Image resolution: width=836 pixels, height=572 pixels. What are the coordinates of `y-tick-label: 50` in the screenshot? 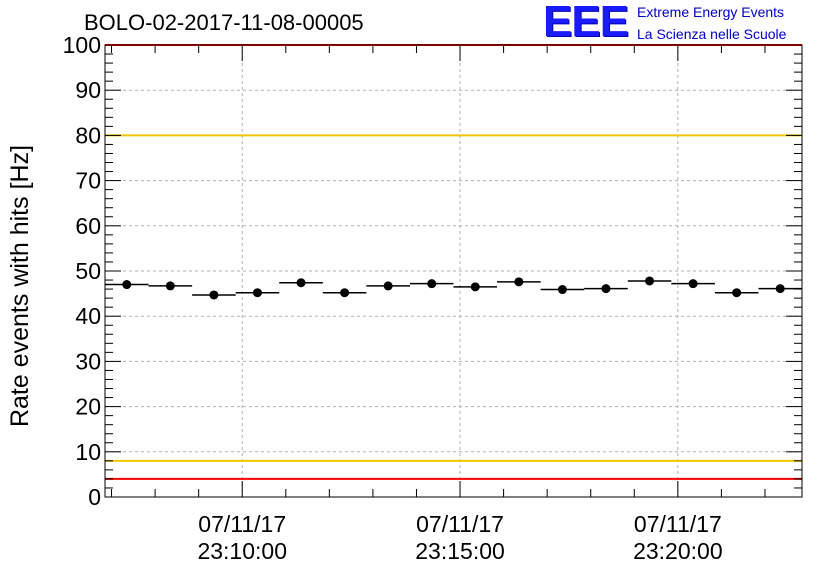 It's located at (88, 271).